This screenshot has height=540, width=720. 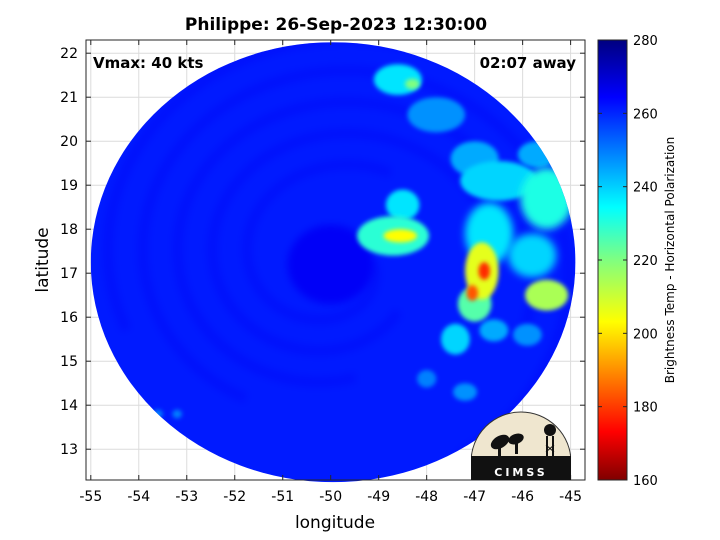 I want to click on y-tick-label: 21, so click(x=69, y=98).